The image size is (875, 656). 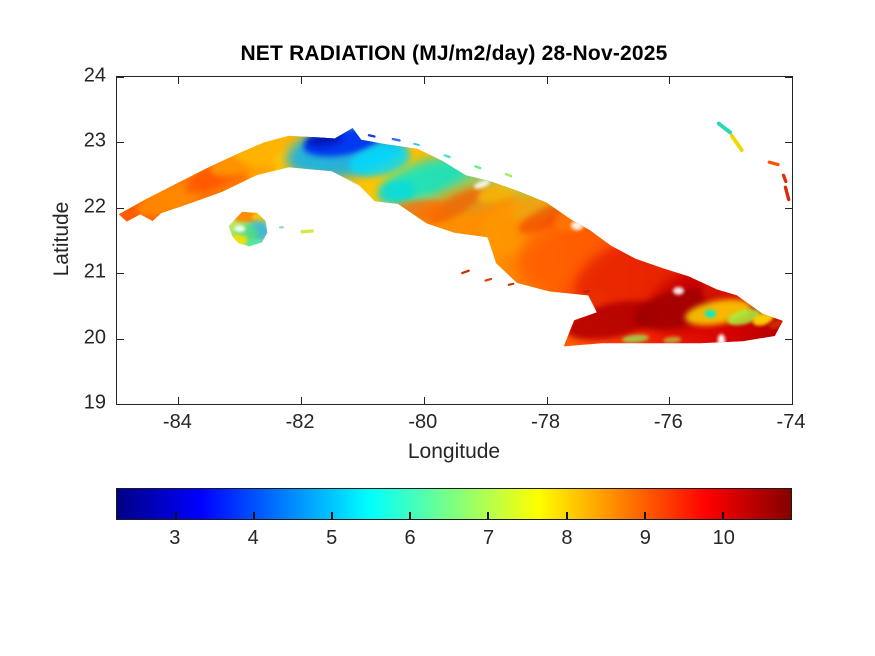 What do you see at coordinates (454, 451) in the screenshot?
I see `x-axis-label: Longitude` at bounding box center [454, 451].